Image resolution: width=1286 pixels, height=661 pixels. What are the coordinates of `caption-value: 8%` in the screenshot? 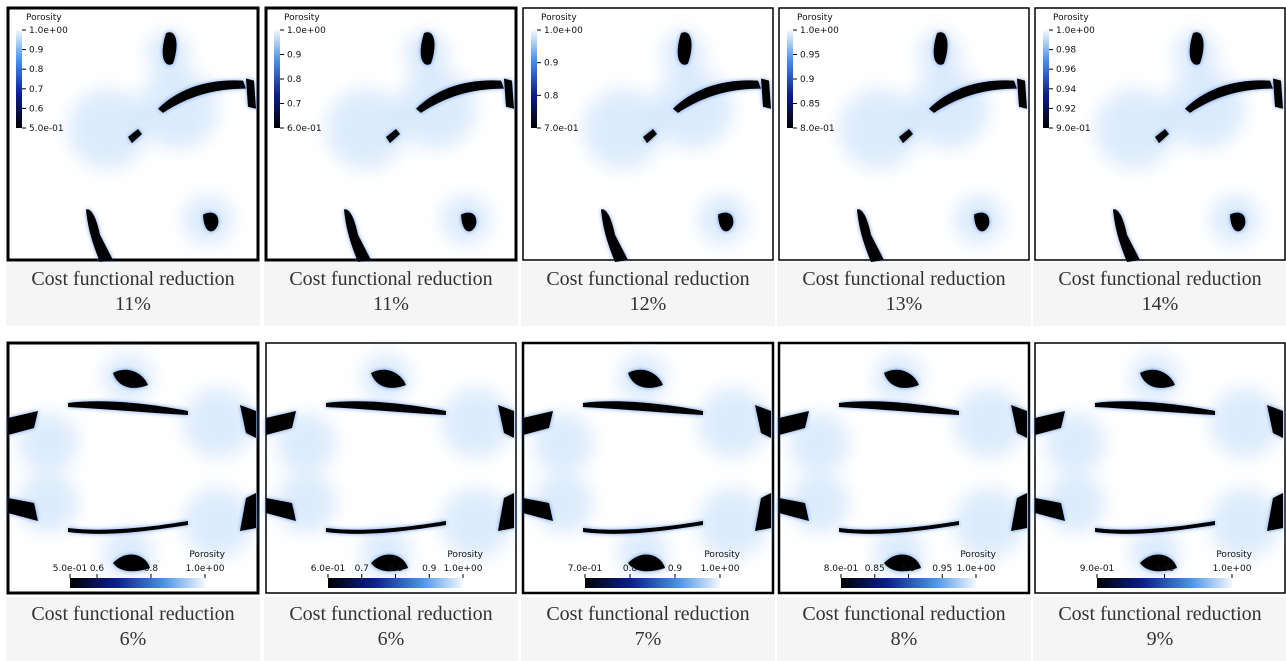 It's located at (904, 639).